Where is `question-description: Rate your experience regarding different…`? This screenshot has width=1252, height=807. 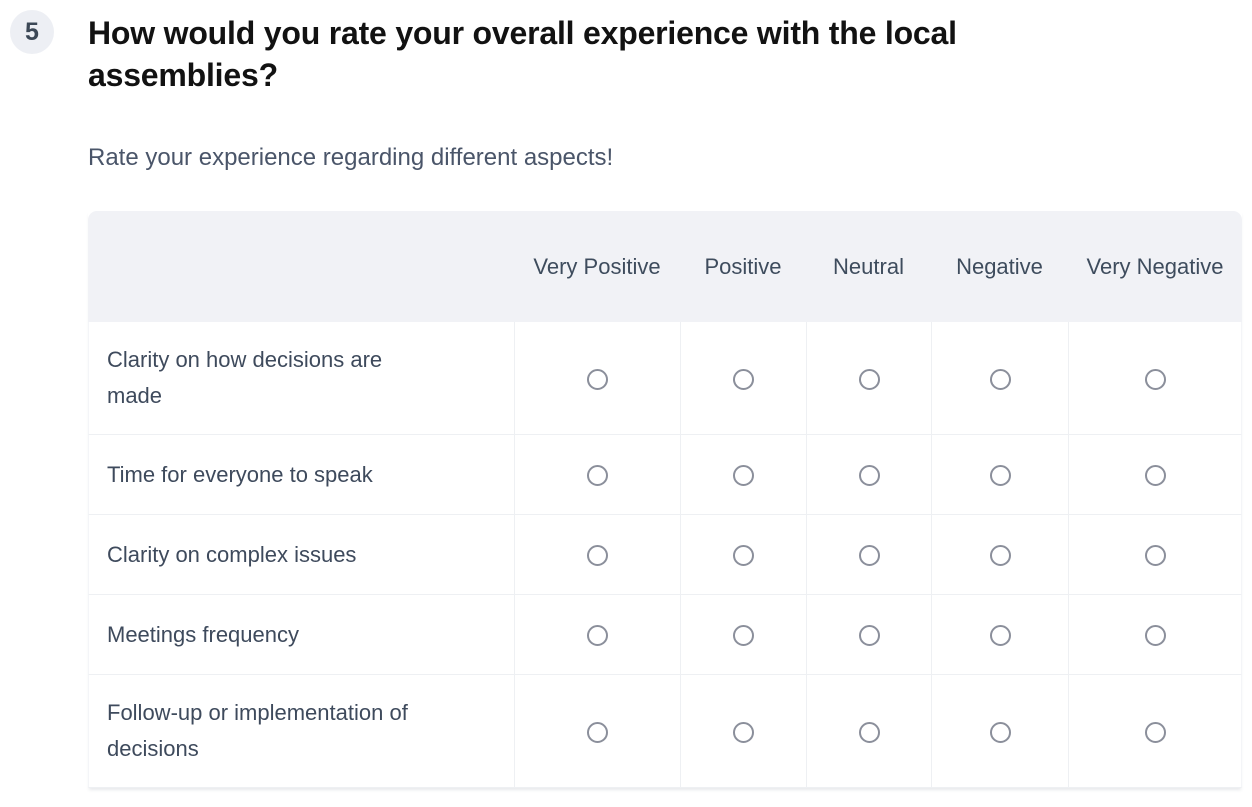 question-description: Rate your experience regarding different… is located at coordinates (351, 157).